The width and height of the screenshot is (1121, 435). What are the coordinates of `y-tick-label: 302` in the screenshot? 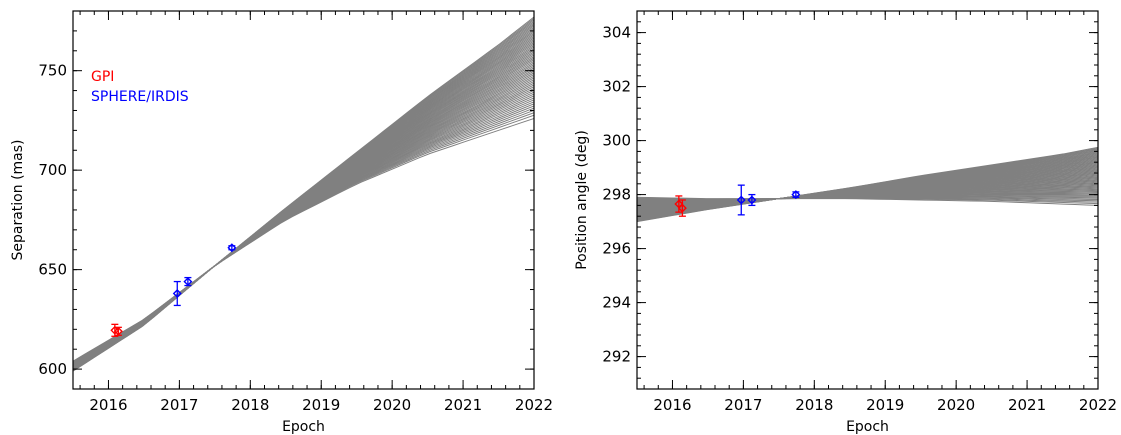 It's located at (616, 87).